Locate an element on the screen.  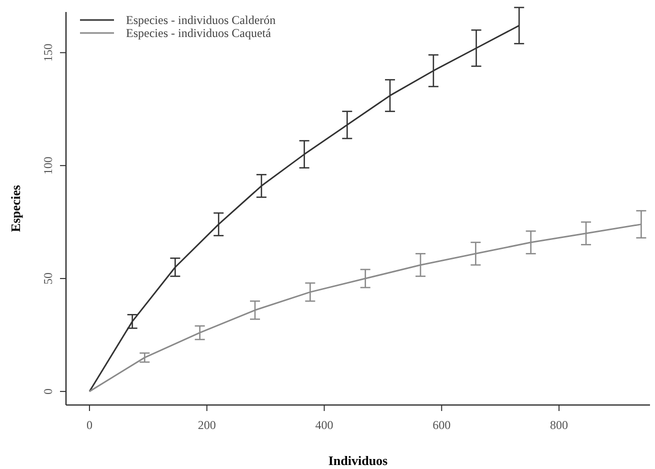
y-tick-label: 0 is located at coordinates (48, 391).